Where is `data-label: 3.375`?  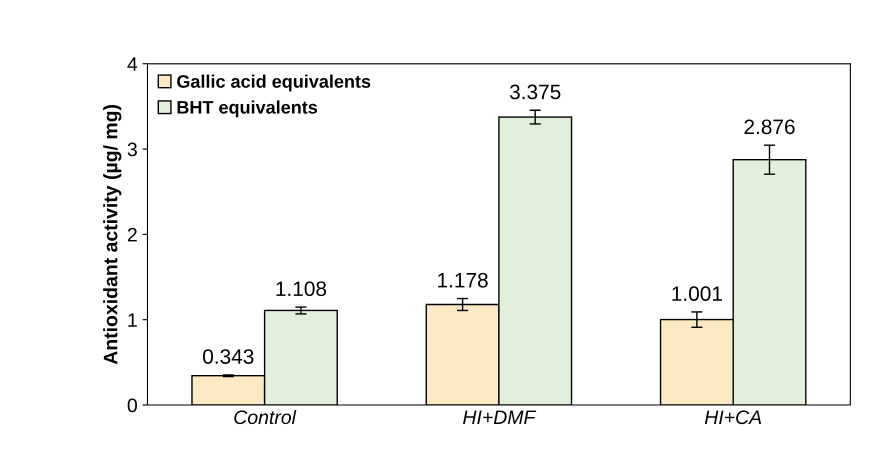
data-label: 3.375 is located at coordinates (535, 92).